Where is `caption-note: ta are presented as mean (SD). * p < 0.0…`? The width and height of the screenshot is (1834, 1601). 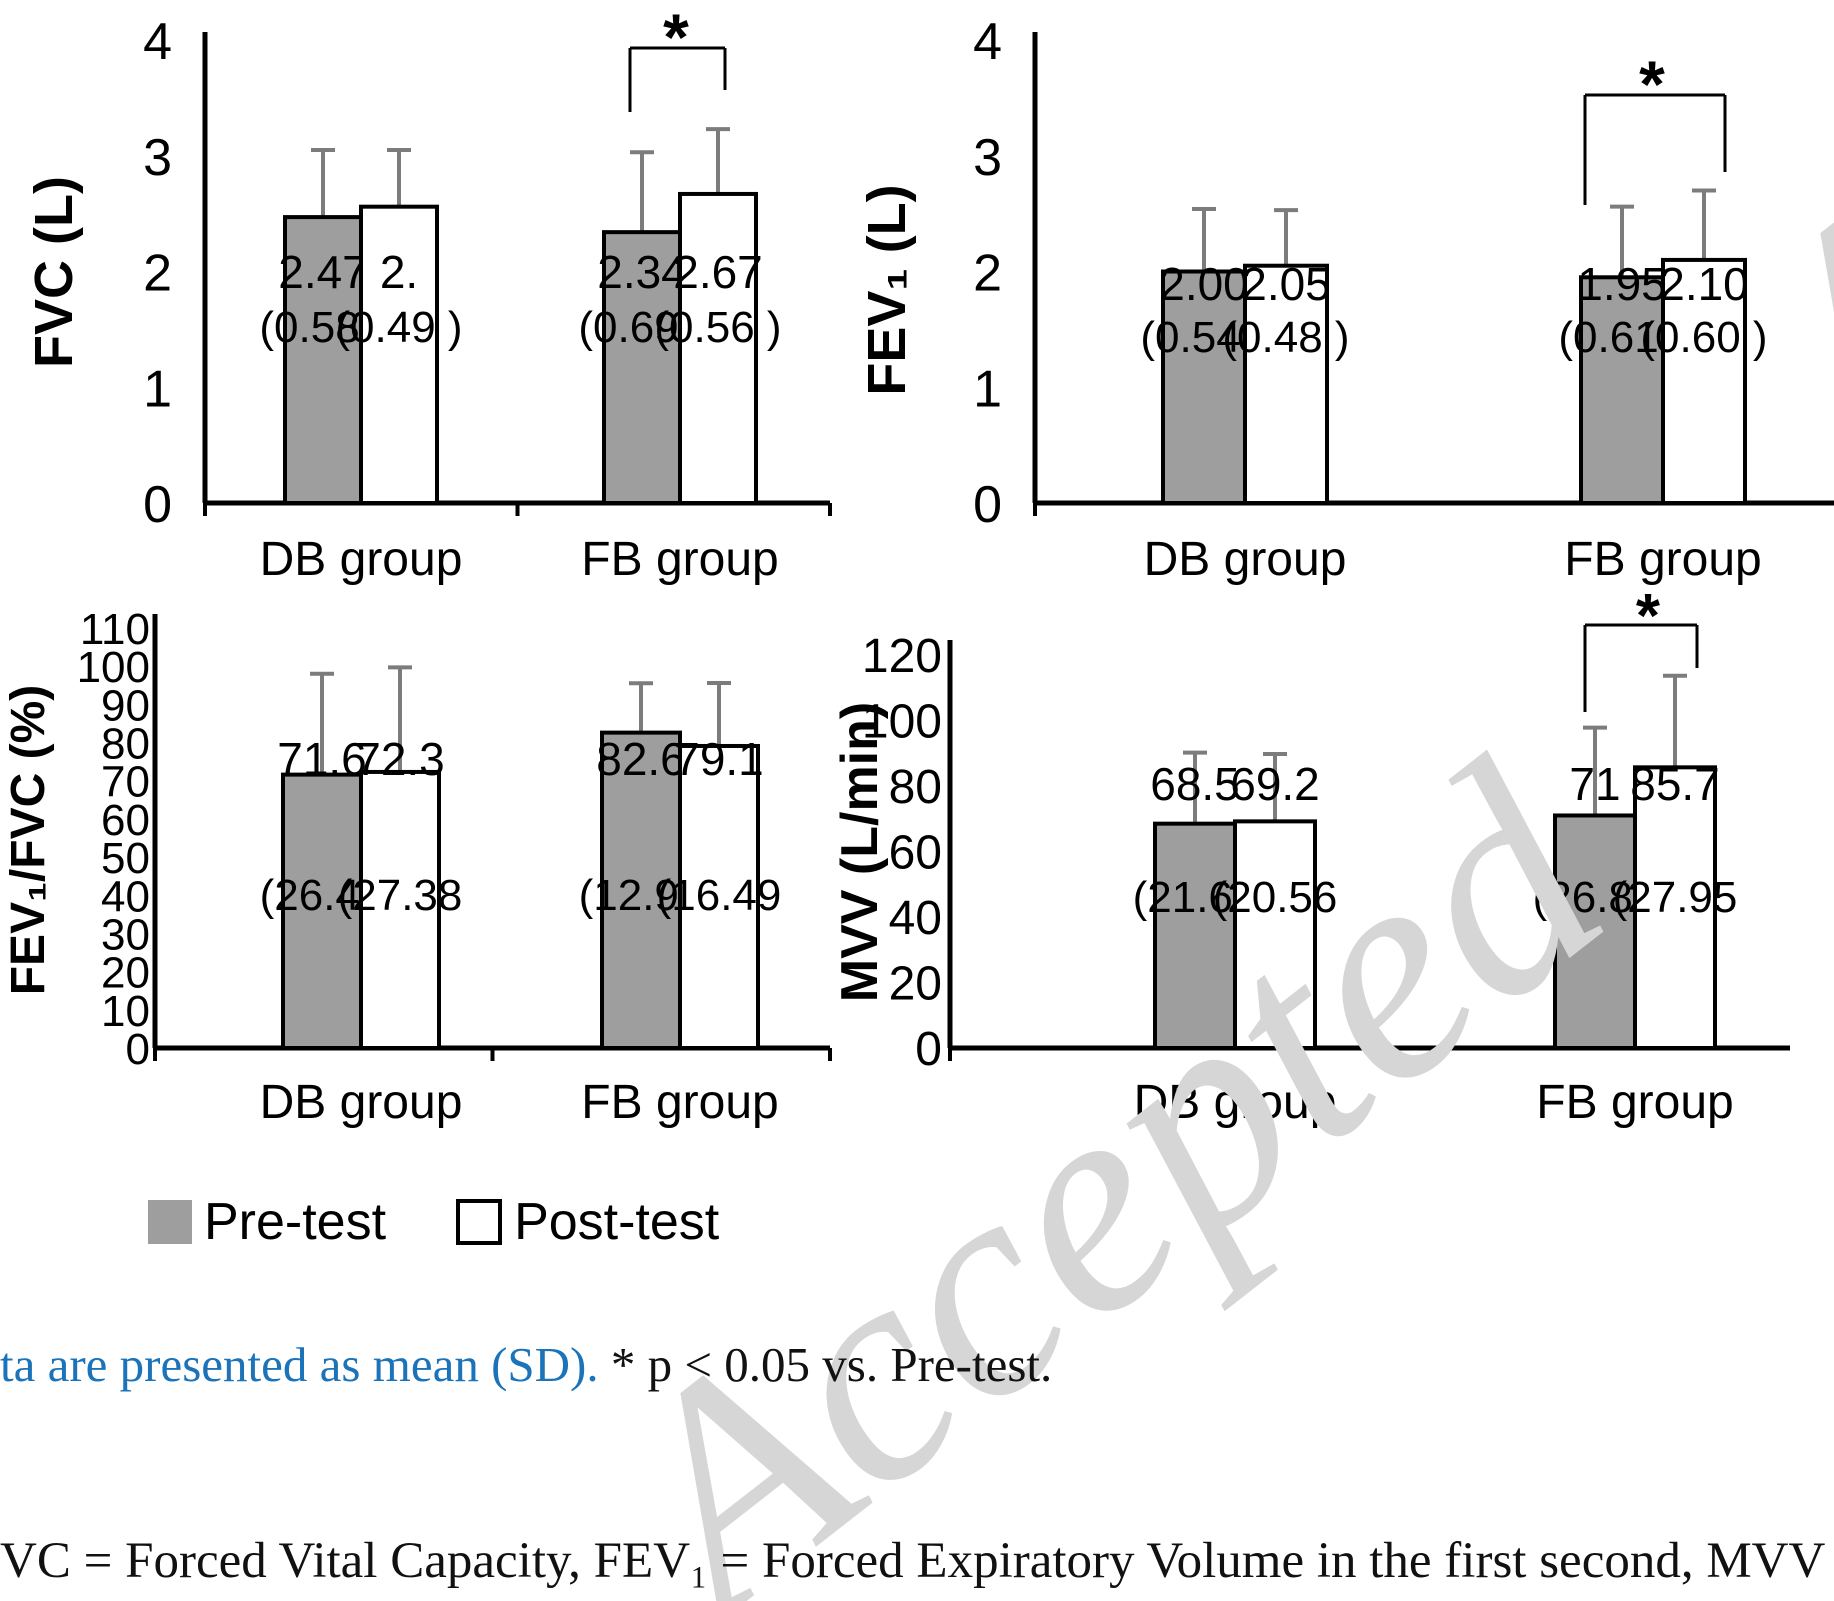 caption-note: ta are presented as mean (SD). * p < 0.0… is located at coordinates (526, 1364).